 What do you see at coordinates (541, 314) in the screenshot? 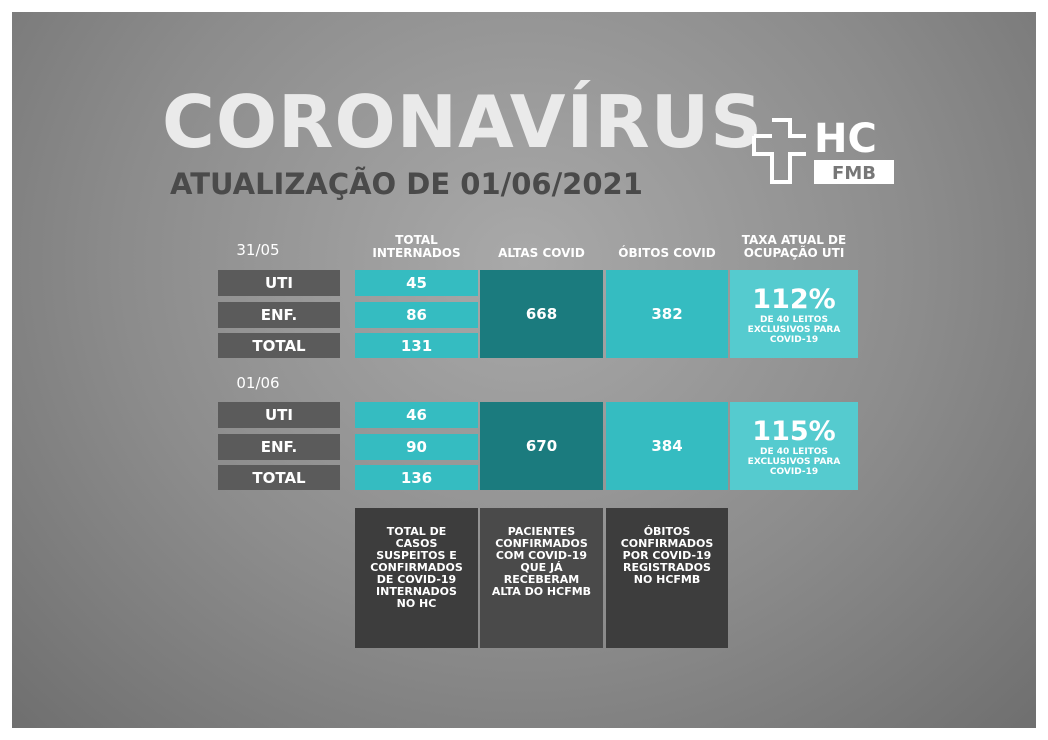
I see `altas-cell: 668` at bounding box center [541, 314].